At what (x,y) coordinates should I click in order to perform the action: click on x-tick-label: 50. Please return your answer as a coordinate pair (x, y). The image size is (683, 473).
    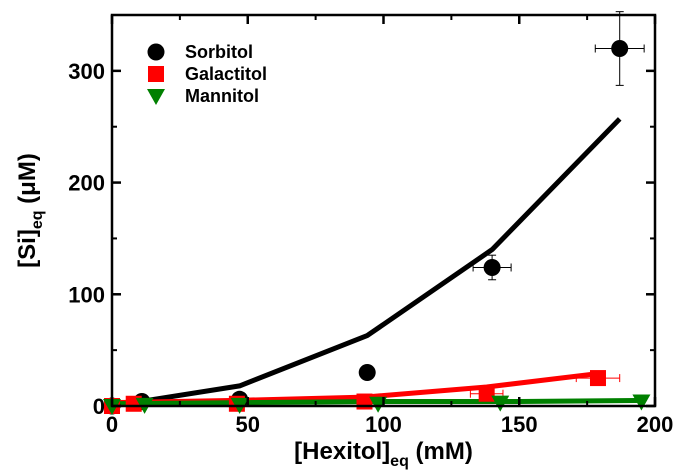
    Looking at the image, I should click on (248, 424).